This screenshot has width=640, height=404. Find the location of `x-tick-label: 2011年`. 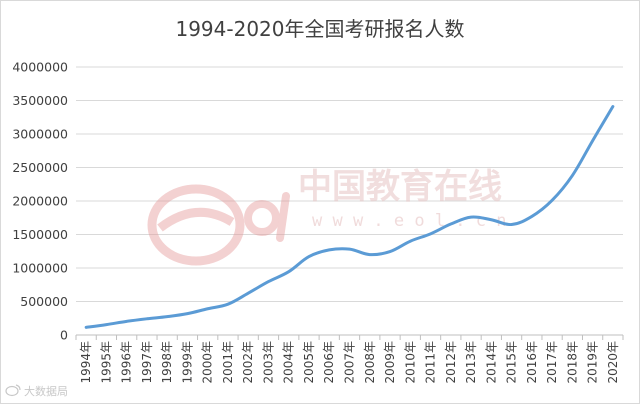

x-tick-label: 2011年 is located at coordinates (431, 362).